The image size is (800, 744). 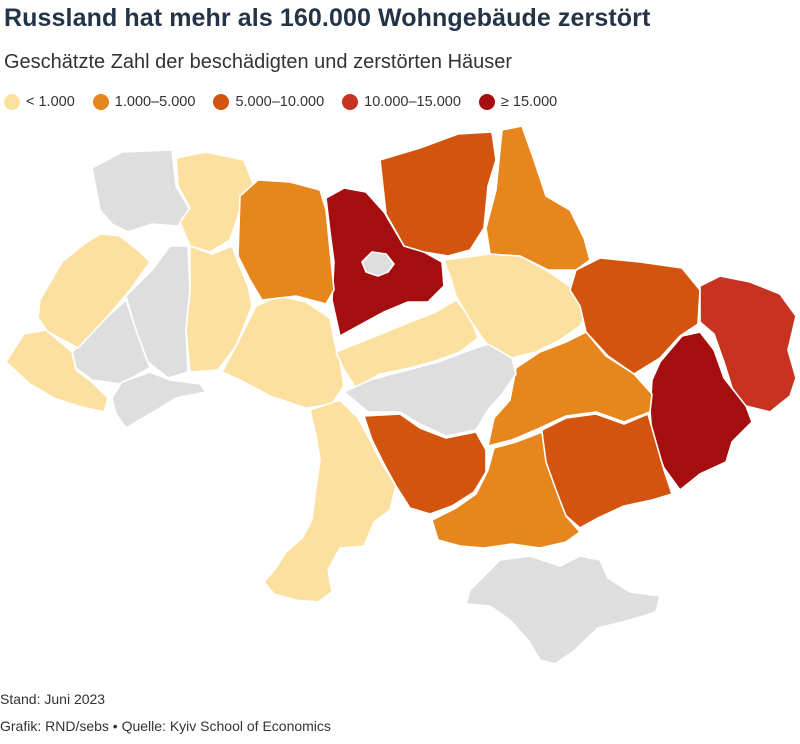 I want to click on region-chernivtsi, so click(x=159, y=400).